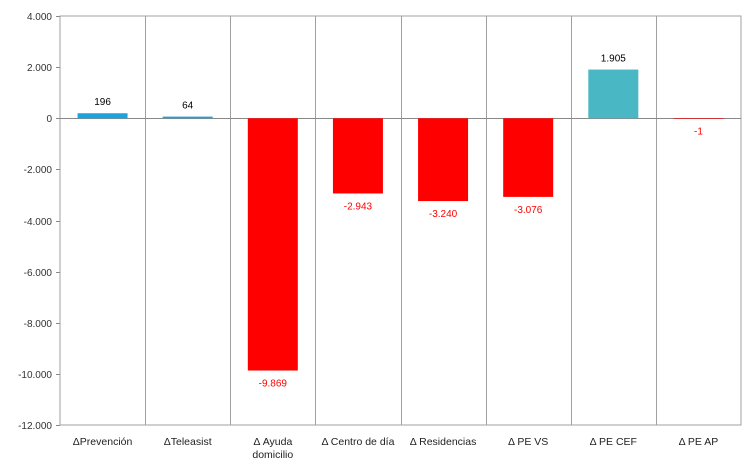 The height and width of the screenshot is (468, 749). What do you see at coordinates (188, 106) in the screenshot?
I see `data-label: 64` at bounding box center [188, 106].